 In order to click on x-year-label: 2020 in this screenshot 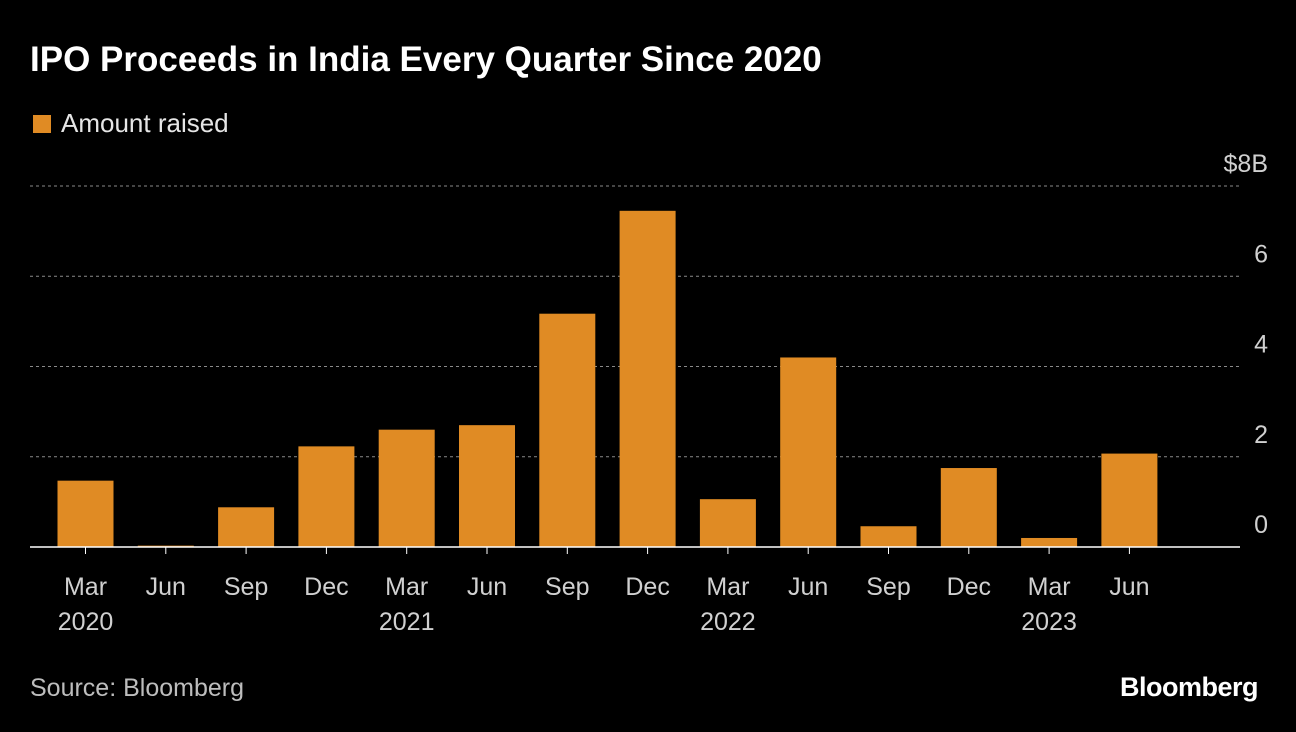, I will do `click(86, 622)`.